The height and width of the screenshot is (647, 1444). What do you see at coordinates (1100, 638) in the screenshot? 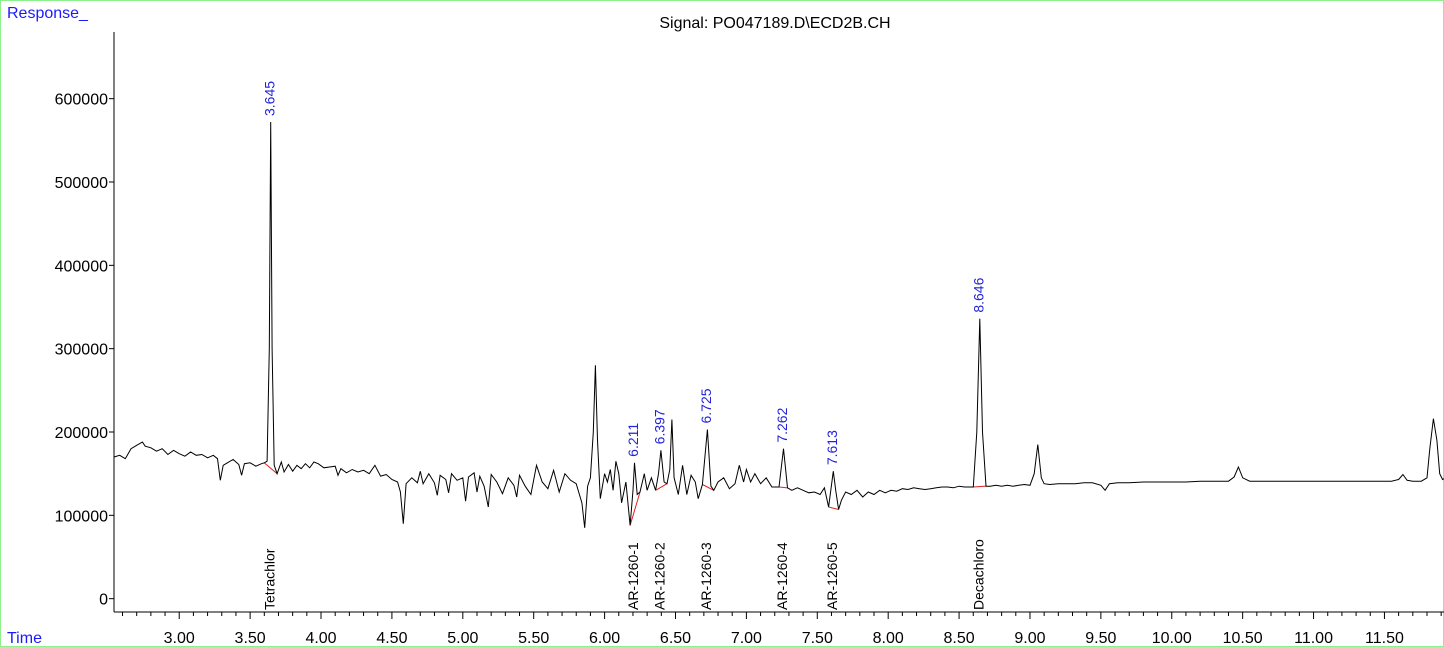
I see `x-tick-label: 9.50` at bounding box center [1100, 638].